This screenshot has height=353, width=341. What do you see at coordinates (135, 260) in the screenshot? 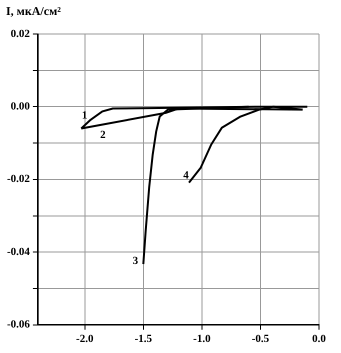
I see `annotation: 3` at bounding box center [135, 260].